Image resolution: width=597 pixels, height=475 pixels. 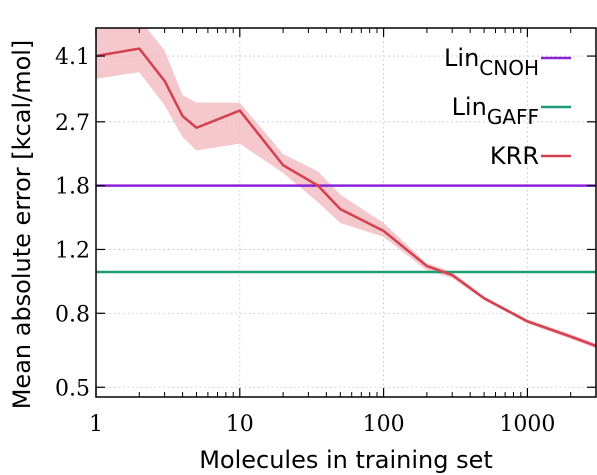 I want to click on y-tick-label: 0.8, so click(x=72, y=314).